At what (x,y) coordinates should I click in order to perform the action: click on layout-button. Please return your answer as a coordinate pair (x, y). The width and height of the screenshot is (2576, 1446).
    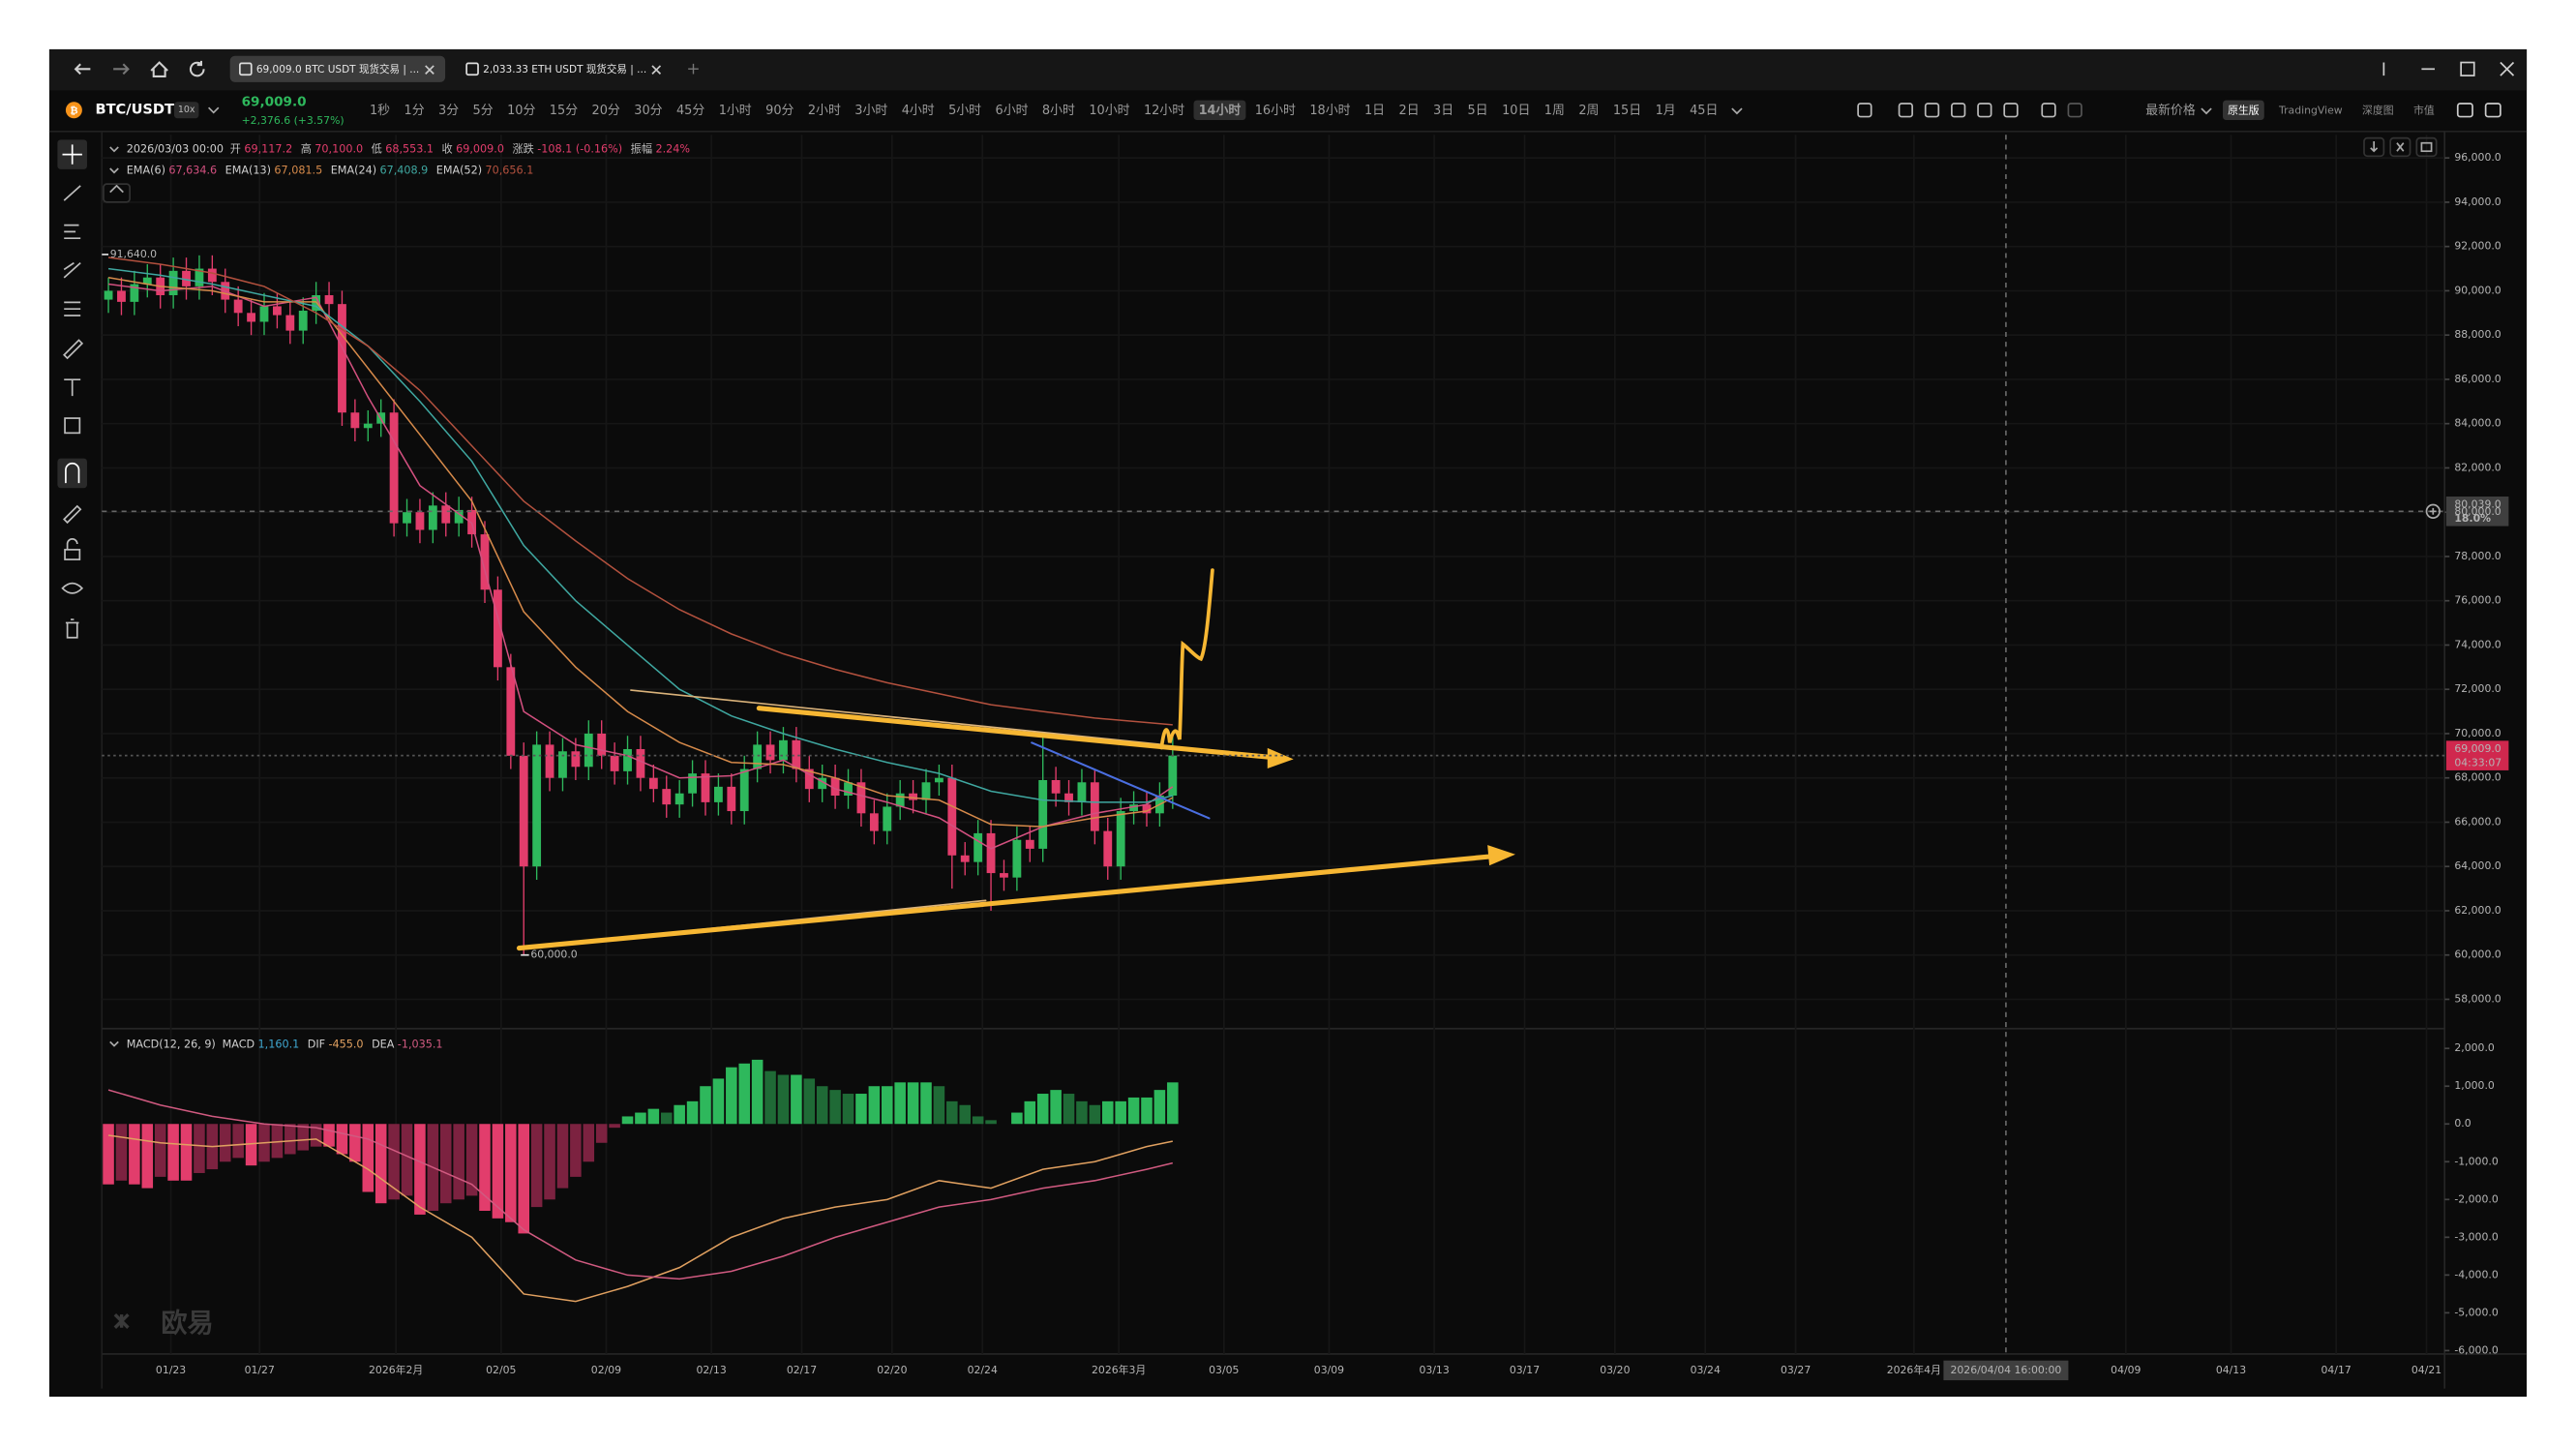
    Looking at the image, I should click on (2464, 111).